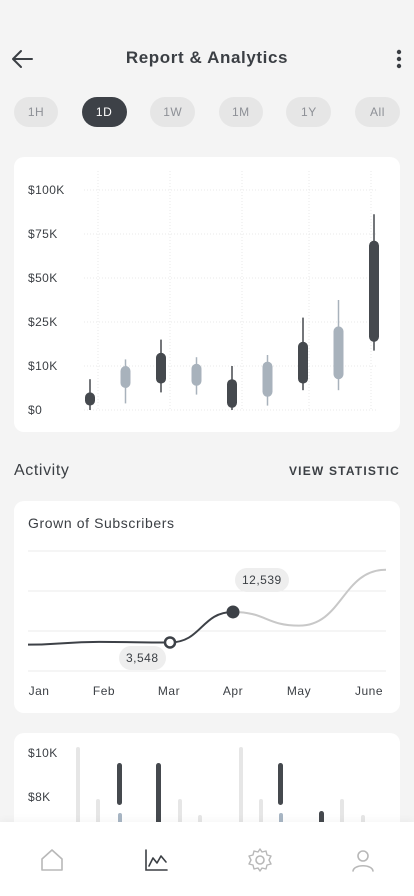  I want to click on more-button, so click(399, 59).